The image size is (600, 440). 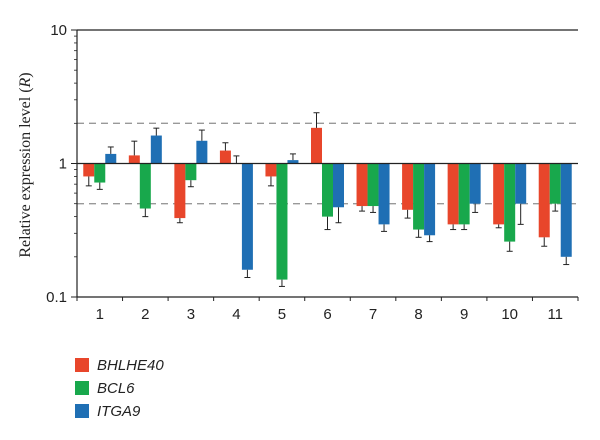 I want to click on x-tick-label: 4, so click(x=236, y=314).